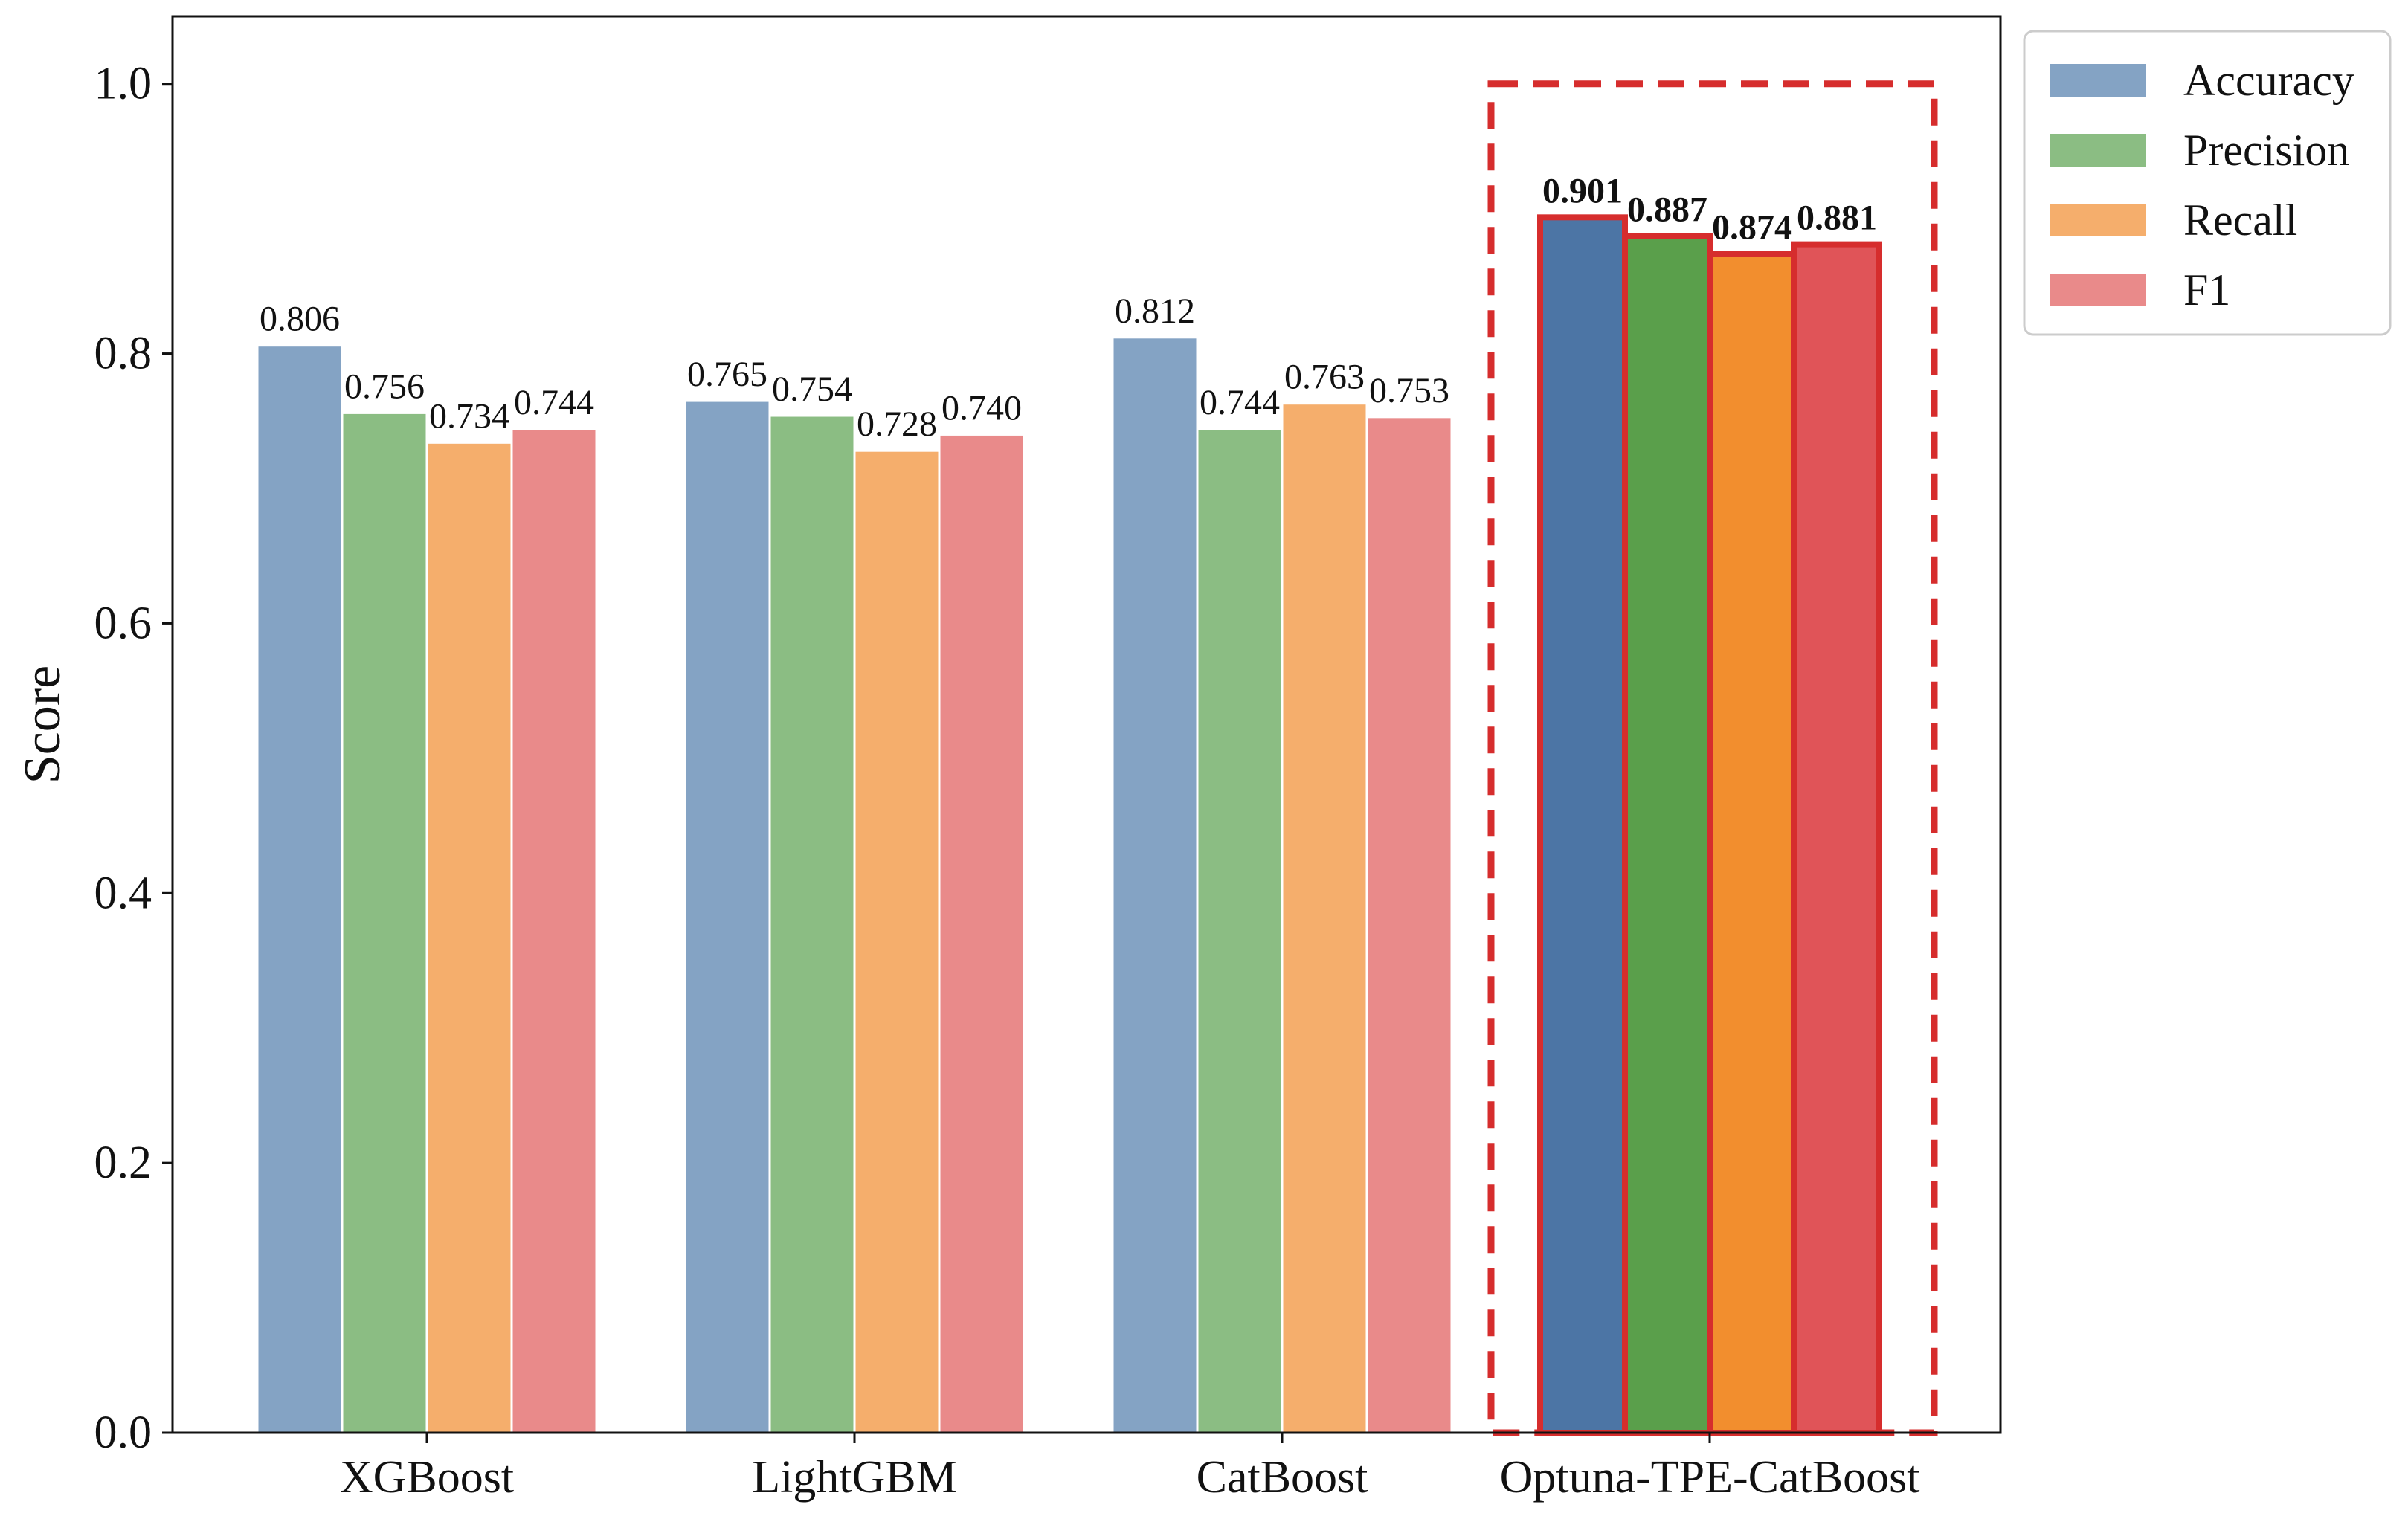  Describe the element at coordinates (123, 84) in the screenshot. I see `y-tick-label-1.0: 1.0` at that location.